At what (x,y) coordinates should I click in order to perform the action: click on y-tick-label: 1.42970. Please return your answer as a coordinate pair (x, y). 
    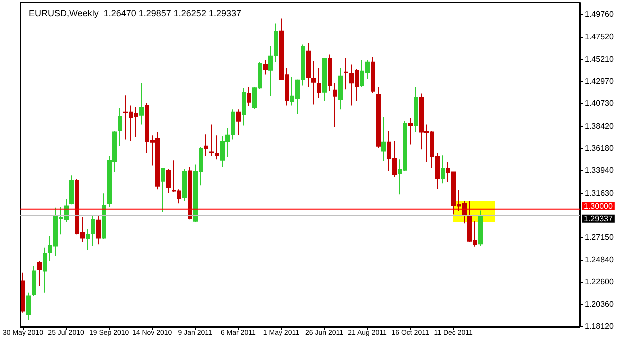
    Looking at the image, I should click on (599, 81).